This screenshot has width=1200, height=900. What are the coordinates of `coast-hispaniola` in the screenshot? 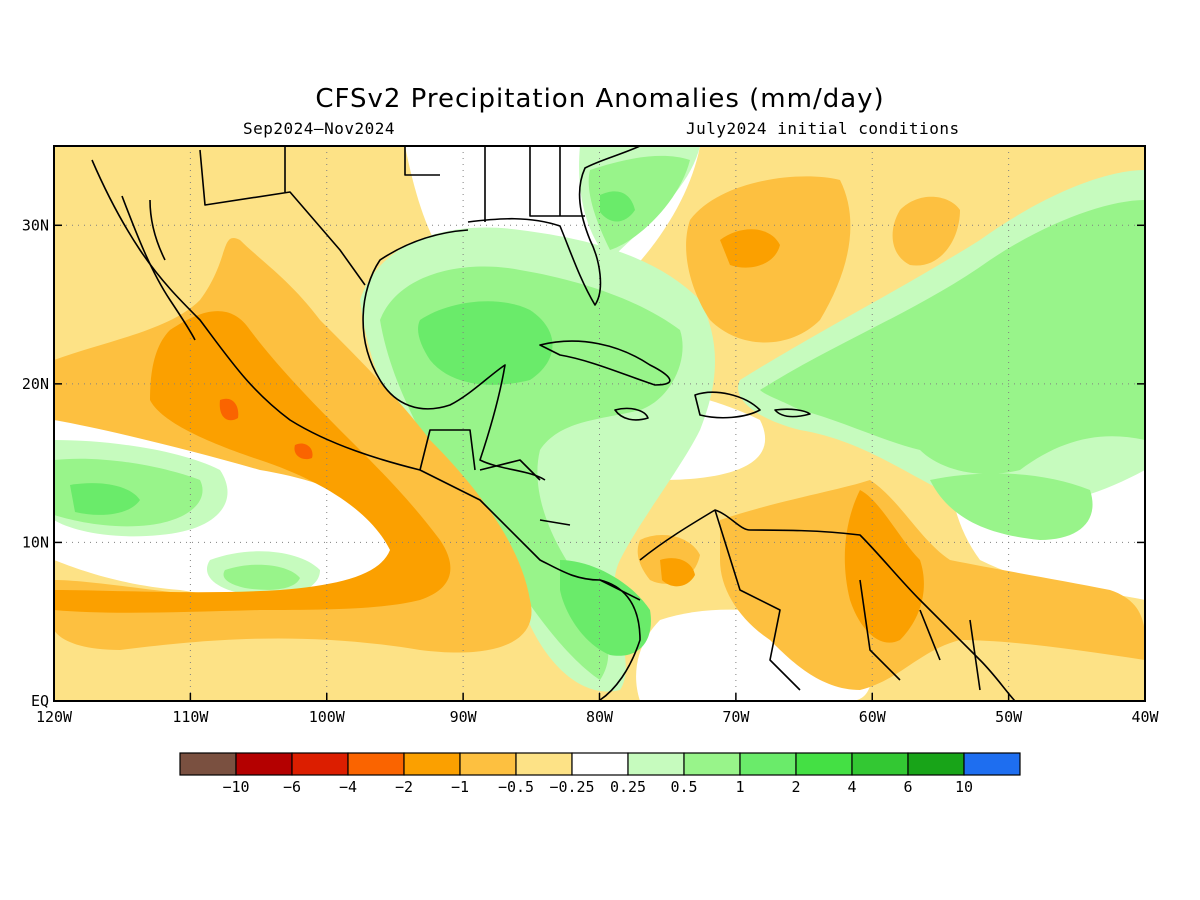 It's located at (727, 405).